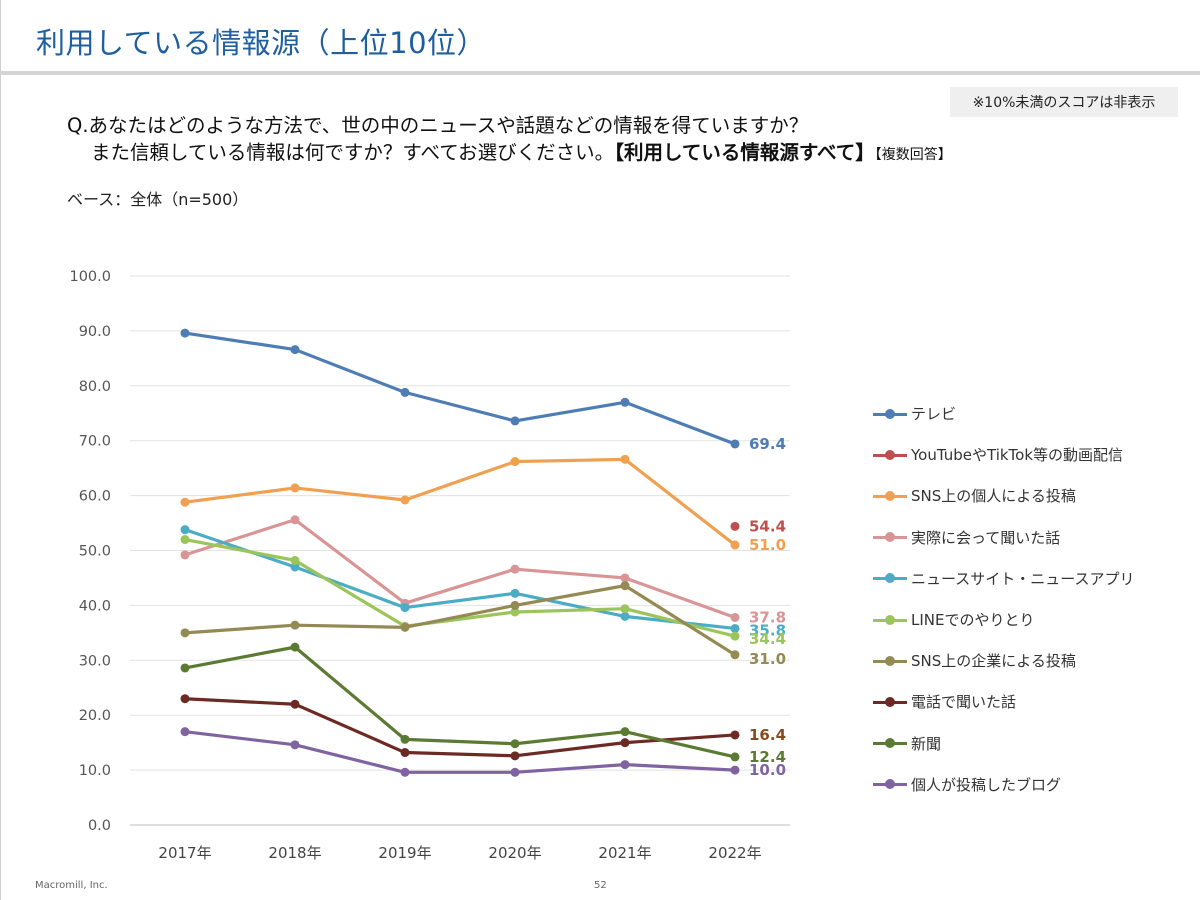 This screenshot has height=900, width=1200. I want to click on x-tick-label: 2019年, so click(404, 853).